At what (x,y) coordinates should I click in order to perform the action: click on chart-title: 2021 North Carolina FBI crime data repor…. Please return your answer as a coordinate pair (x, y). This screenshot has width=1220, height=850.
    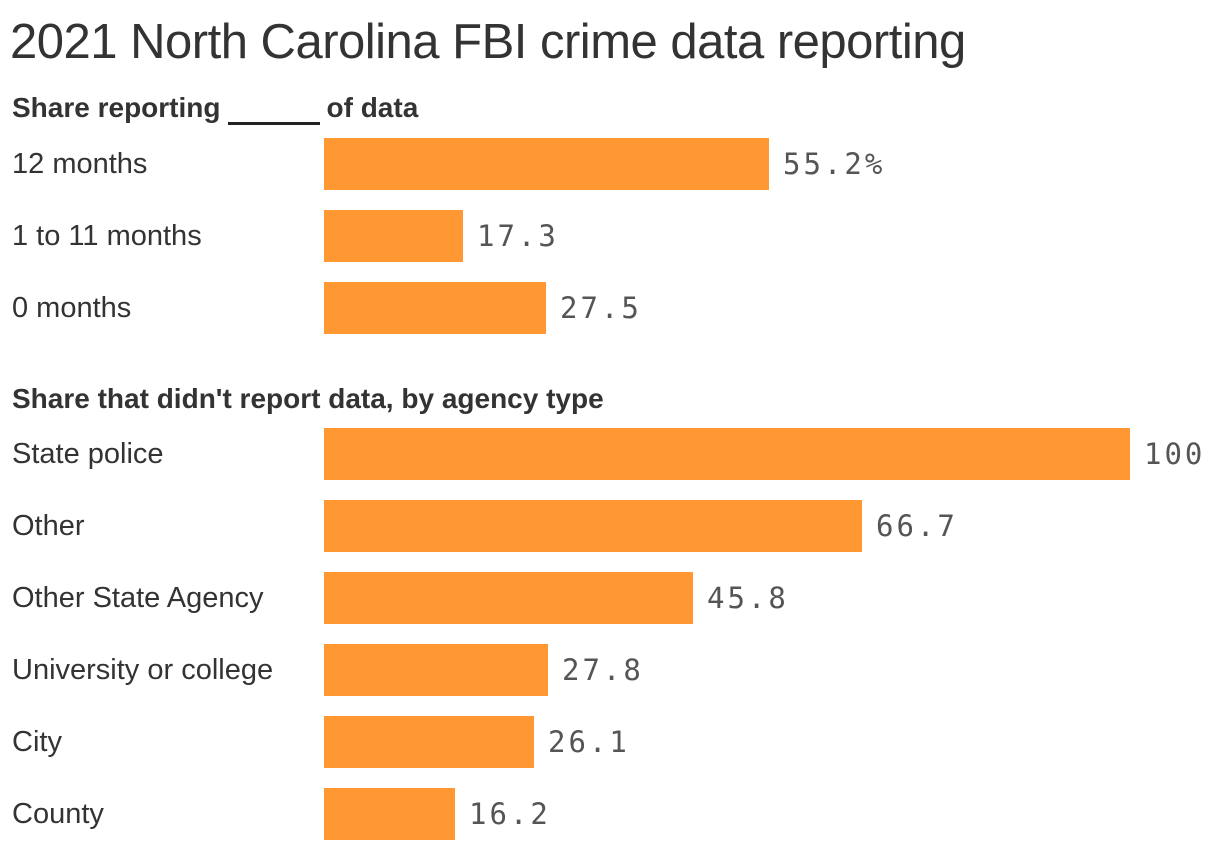
    Looking at the image, I should click on (488, 42).